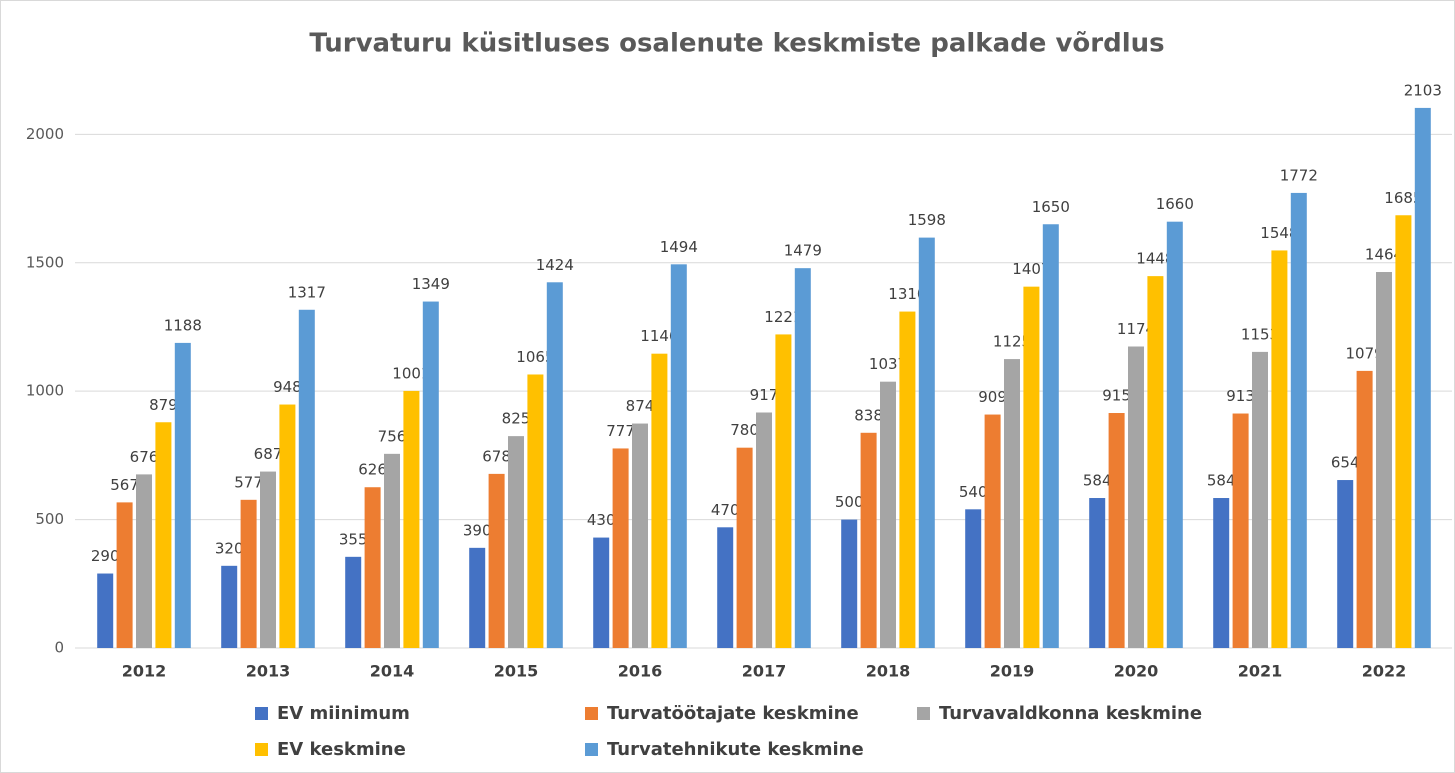  What do you see at coordinates (973, 492) in the screenshot?
I see `data-label: 540` at bounding box center [973, 492].